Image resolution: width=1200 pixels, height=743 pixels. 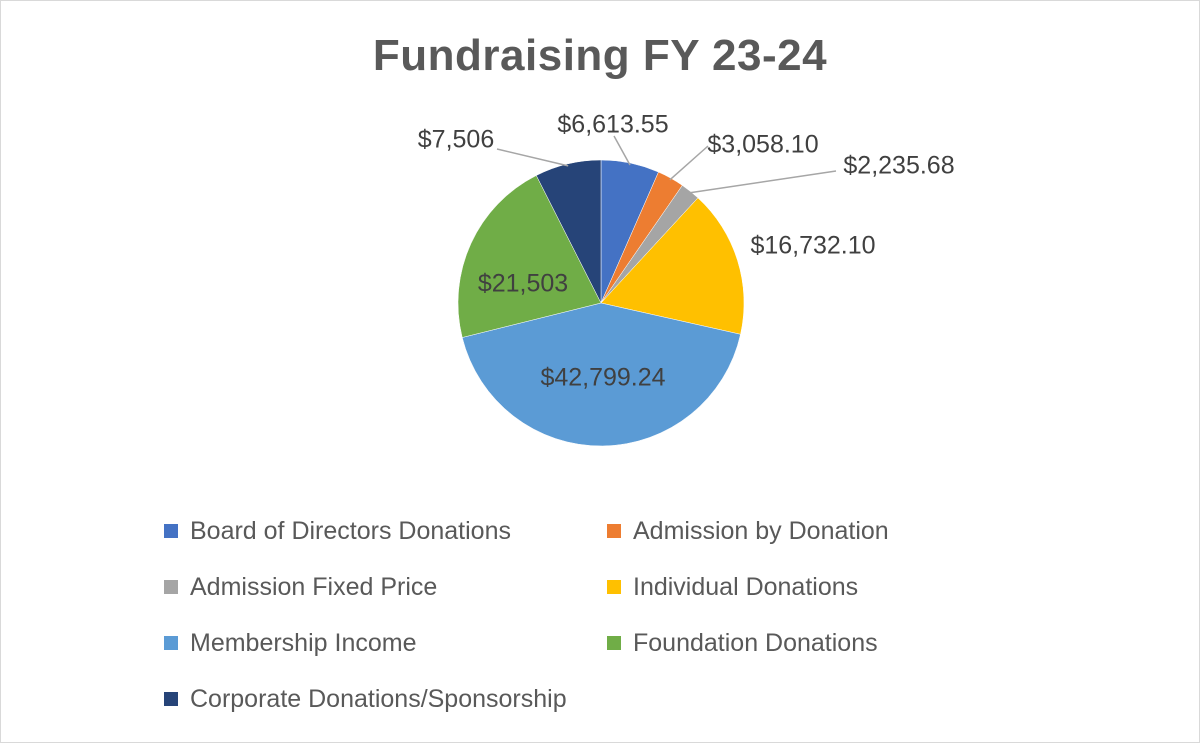 I want to click on legend-label: Board of Directors Donations, so click(x=350, y=530).